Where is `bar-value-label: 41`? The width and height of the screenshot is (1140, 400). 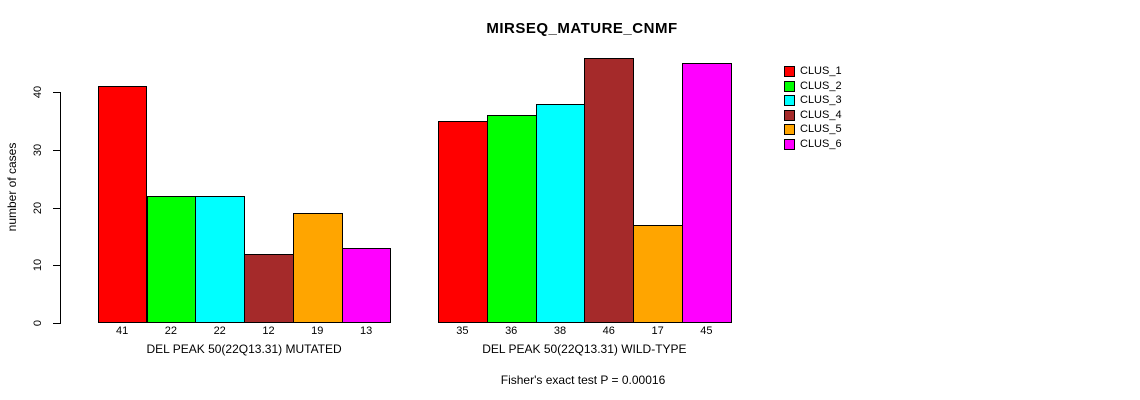
bar-value-label: 41 is located at coordinates (122, 331).